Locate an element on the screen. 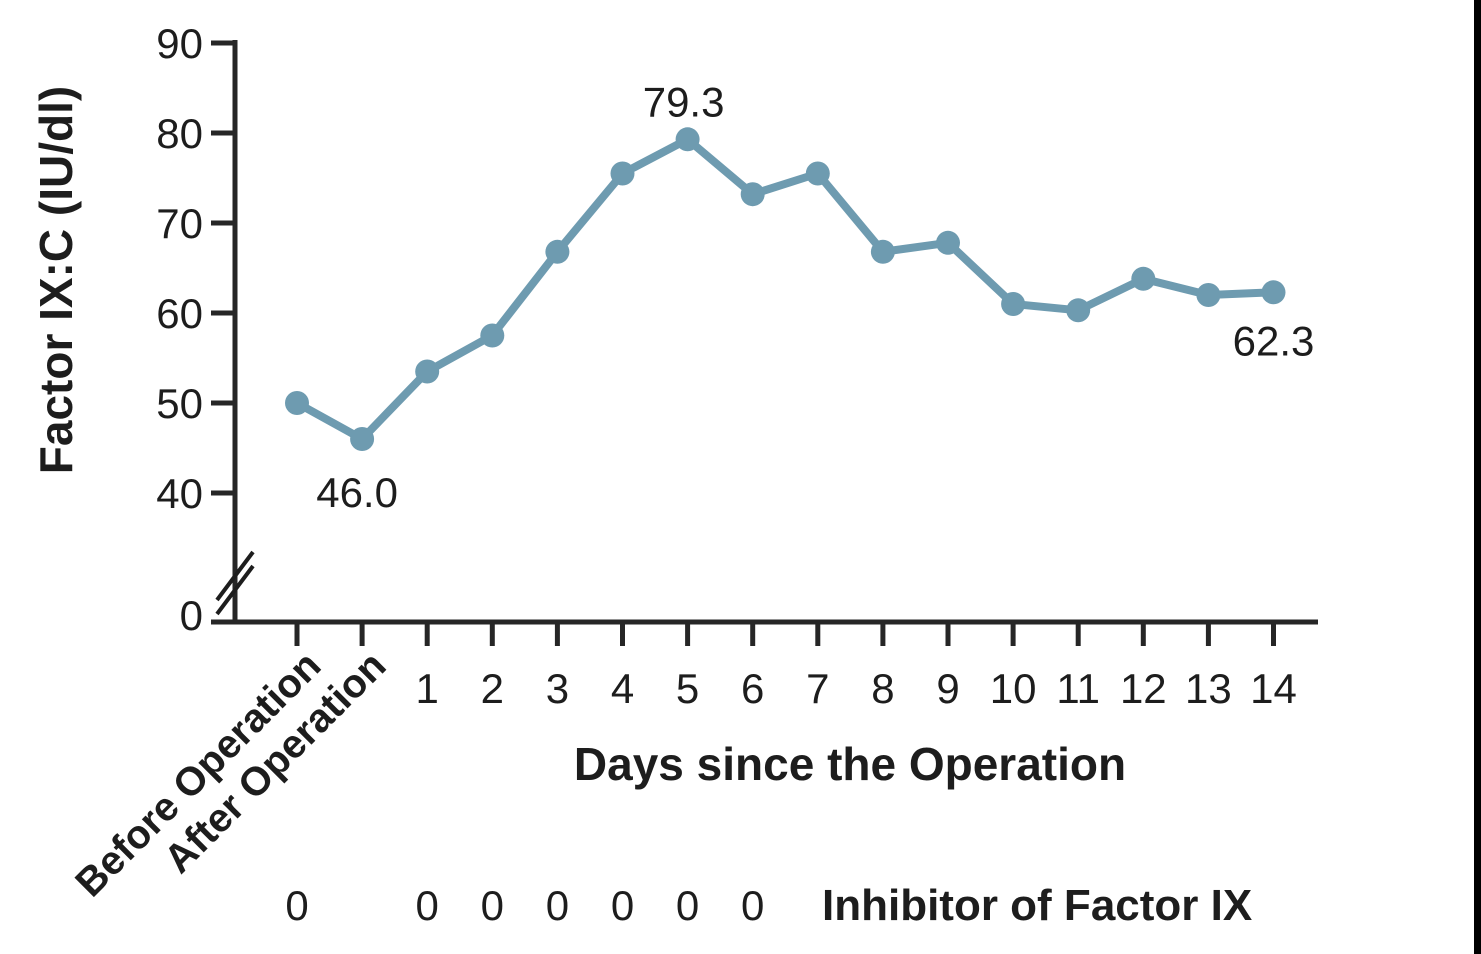 The height and width of the screenshot is (954, 1481). x-tick-label: 3 is located at coordinates (557, 688).